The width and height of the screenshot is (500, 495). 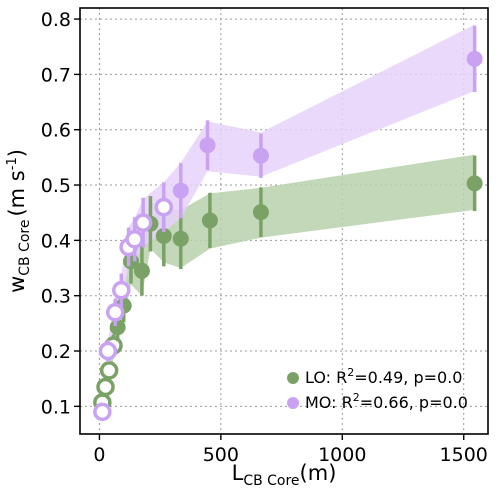 I want to click on x-tick-label-3: 1500, so click(x=464, y=455).